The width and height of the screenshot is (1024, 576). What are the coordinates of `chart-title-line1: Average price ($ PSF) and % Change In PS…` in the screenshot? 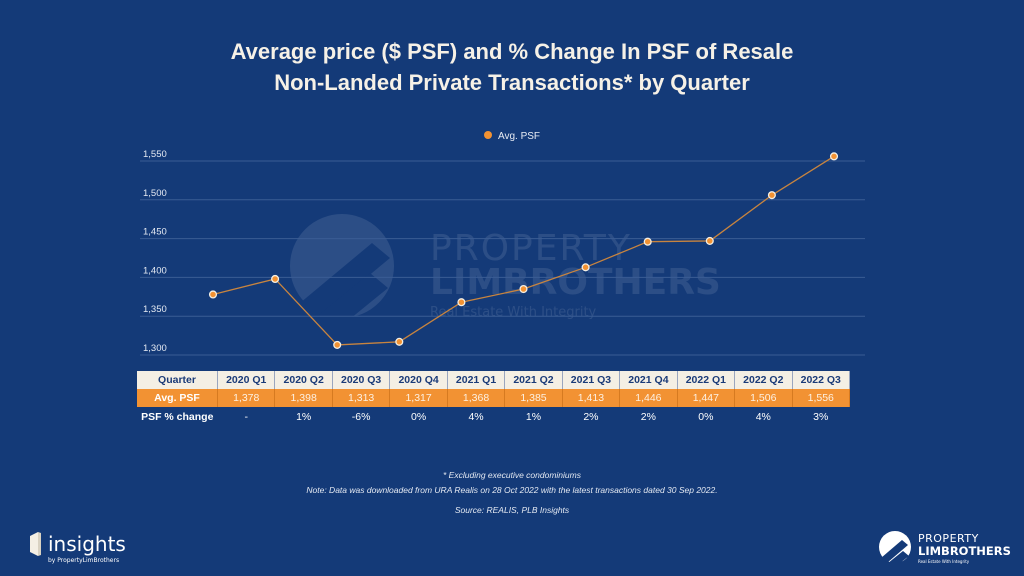 It's located at (512, 51).